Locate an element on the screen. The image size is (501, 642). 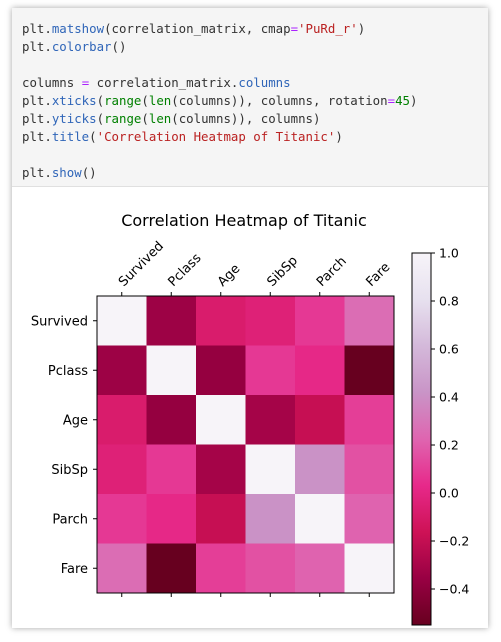
heatmap-cell-age-parch is located at coordinates (320, 420).